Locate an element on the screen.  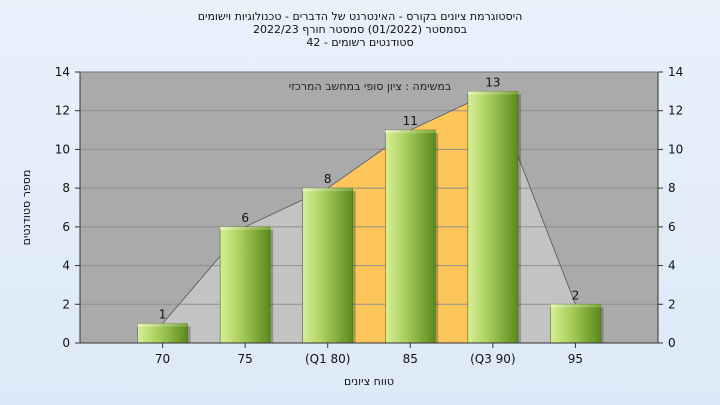
y-tick-label-left: 4 is located at coordinates (66, 266).